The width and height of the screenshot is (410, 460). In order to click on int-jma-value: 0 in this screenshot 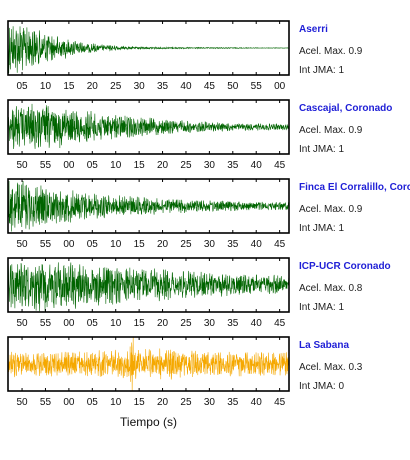, I will do `click(341, 386)`.